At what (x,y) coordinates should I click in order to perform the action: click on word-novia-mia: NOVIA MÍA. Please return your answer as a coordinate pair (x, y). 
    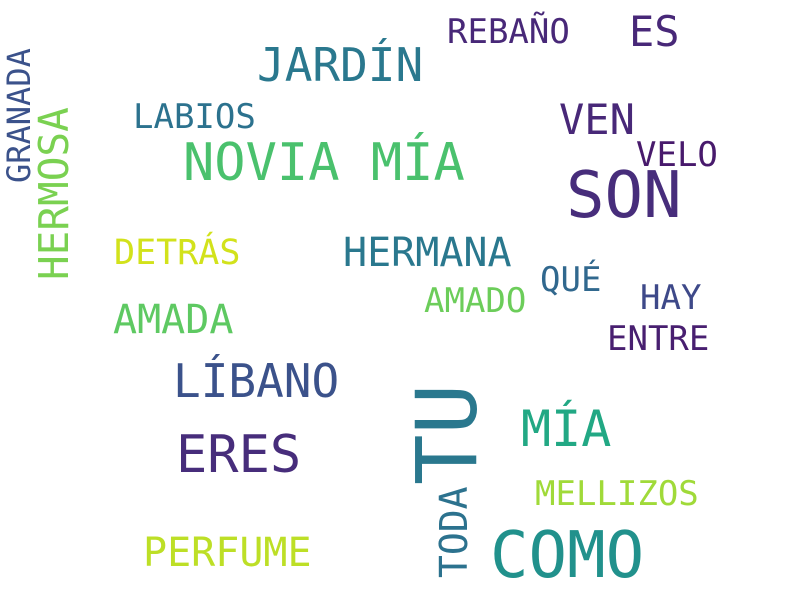
    Looking at the image, I should click on (324, 163).